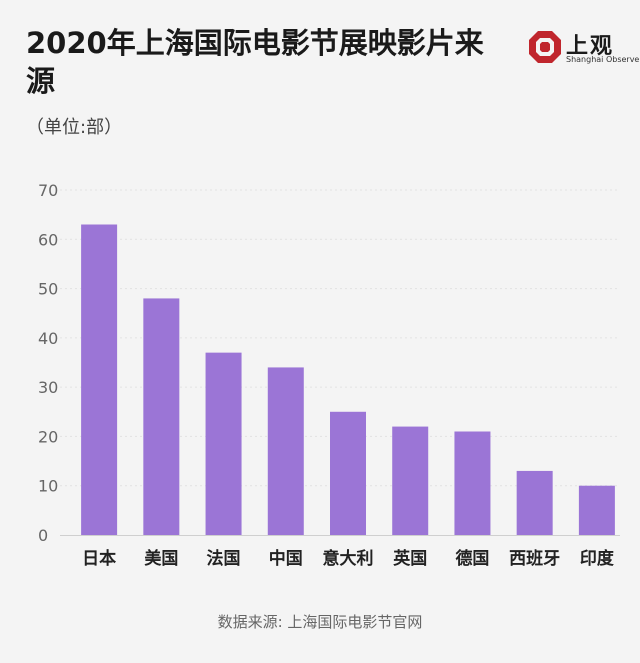 The width and height of the screenshot is (640, 663). I want to click on logo-icon, so click(545, 47).